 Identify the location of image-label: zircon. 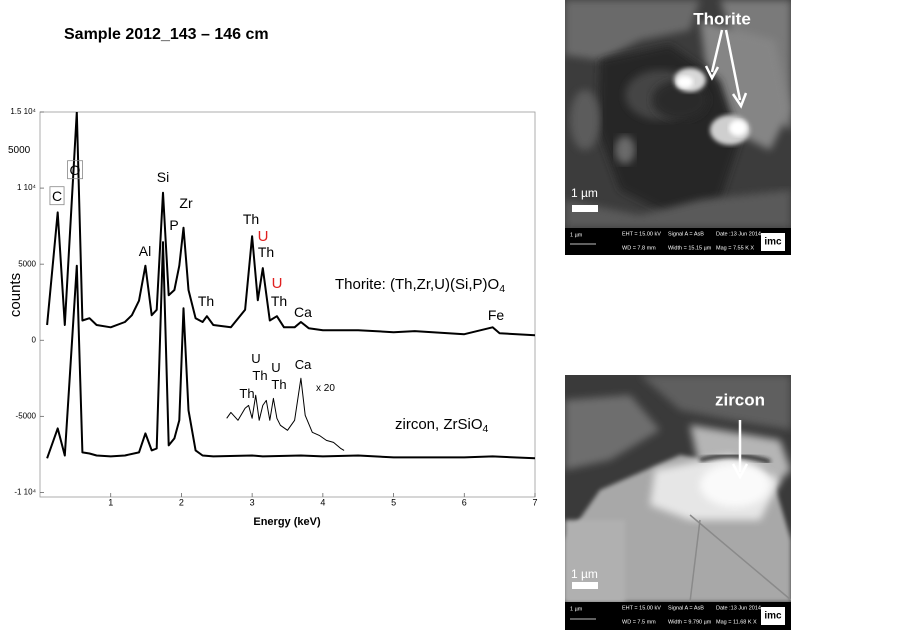
(740, 399).